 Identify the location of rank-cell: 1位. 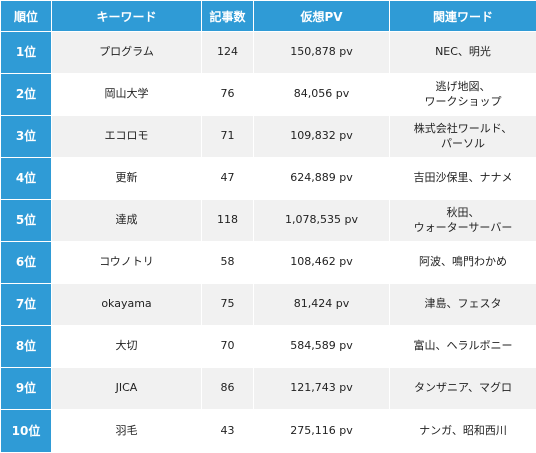
(26, 53).